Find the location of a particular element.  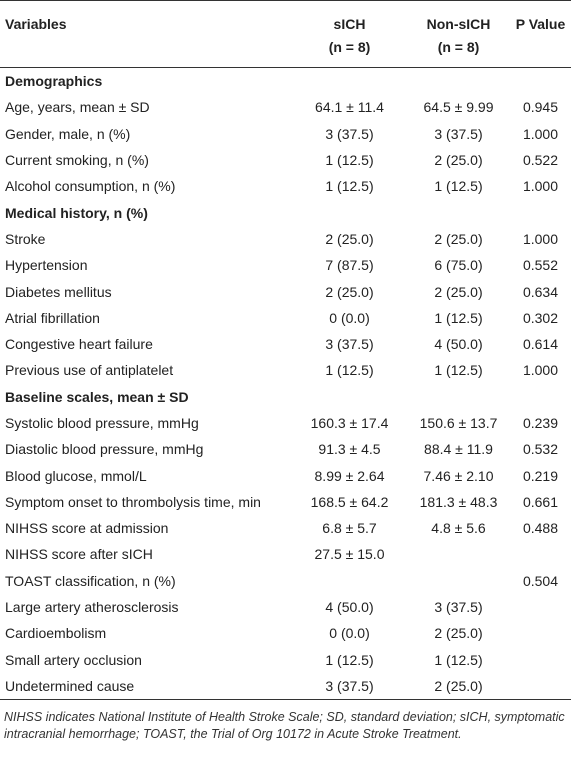

table-cell: TOAST classification, n (%) is located at coordinates (90, 580).